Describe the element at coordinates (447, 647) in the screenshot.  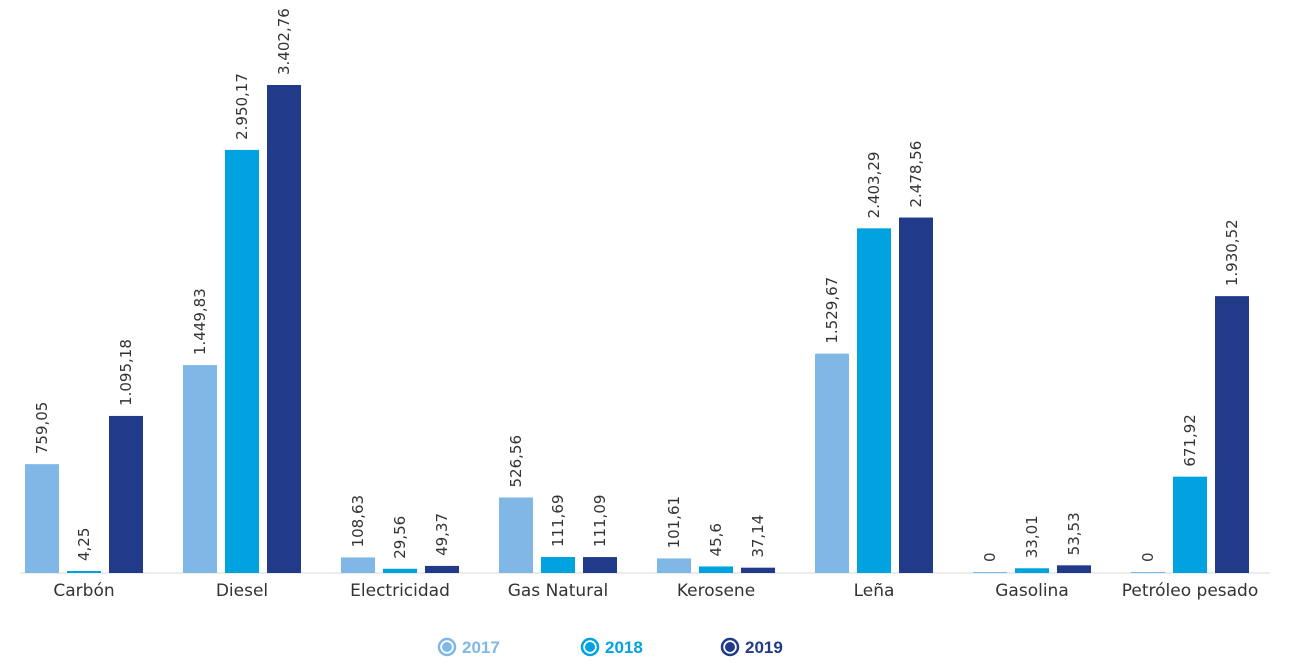
I see `legend-marker-dot-2017` at that location.